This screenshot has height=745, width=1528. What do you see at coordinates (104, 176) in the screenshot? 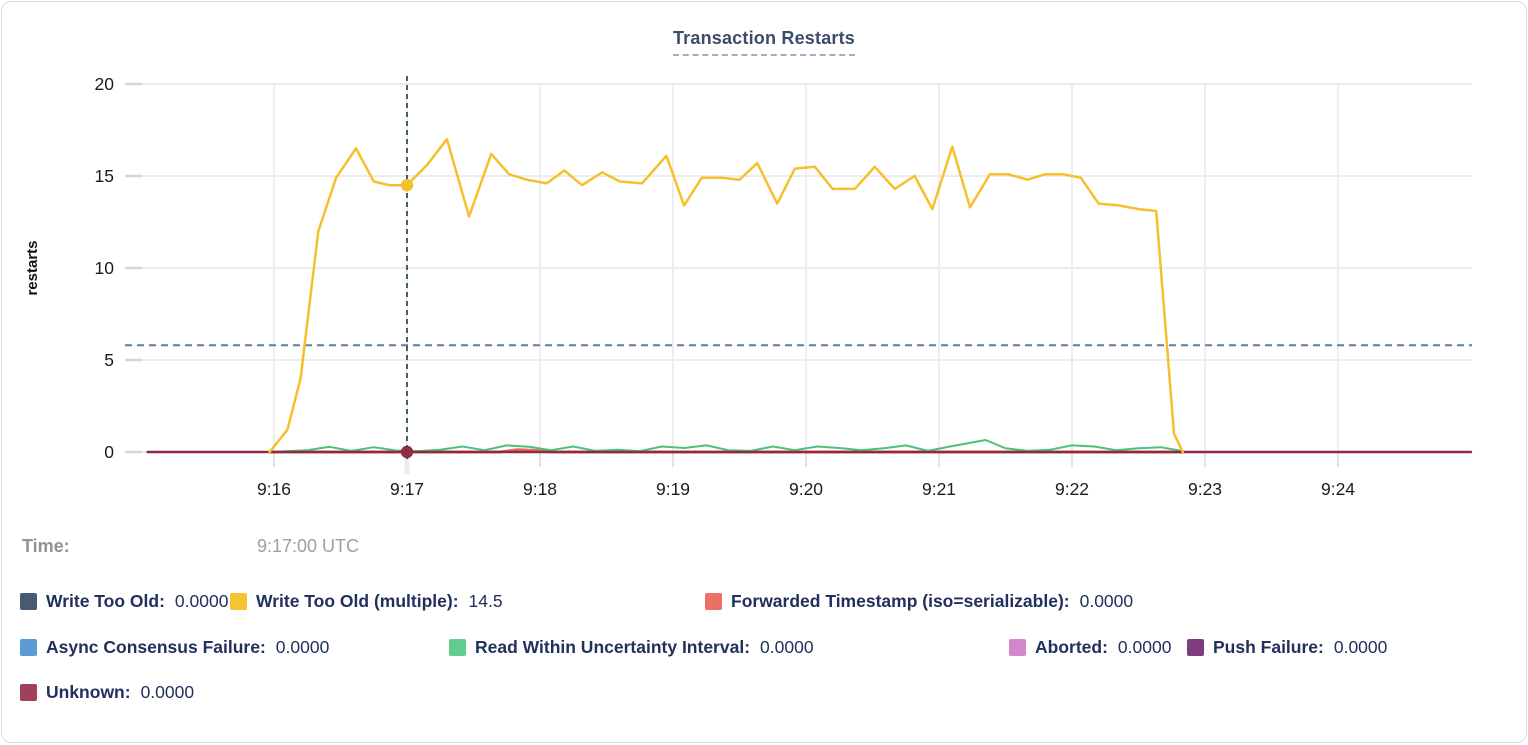
I see `y-tick-label: 15` at bounding box center [104, 176].